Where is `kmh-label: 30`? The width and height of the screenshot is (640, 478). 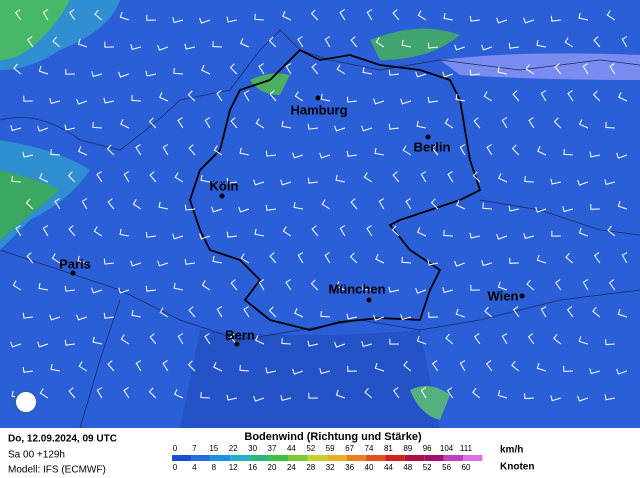
kmh-label: 30 is located at coordinates (252, 448).